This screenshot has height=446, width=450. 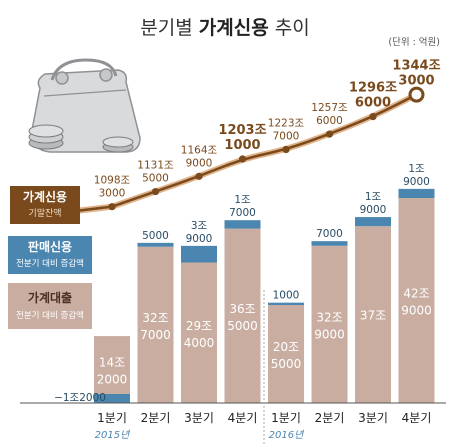 What do you see at coordinates (169, 28) in the screenshot?
I see `title-prefix: 분기별` at bounding box center [169, 28].